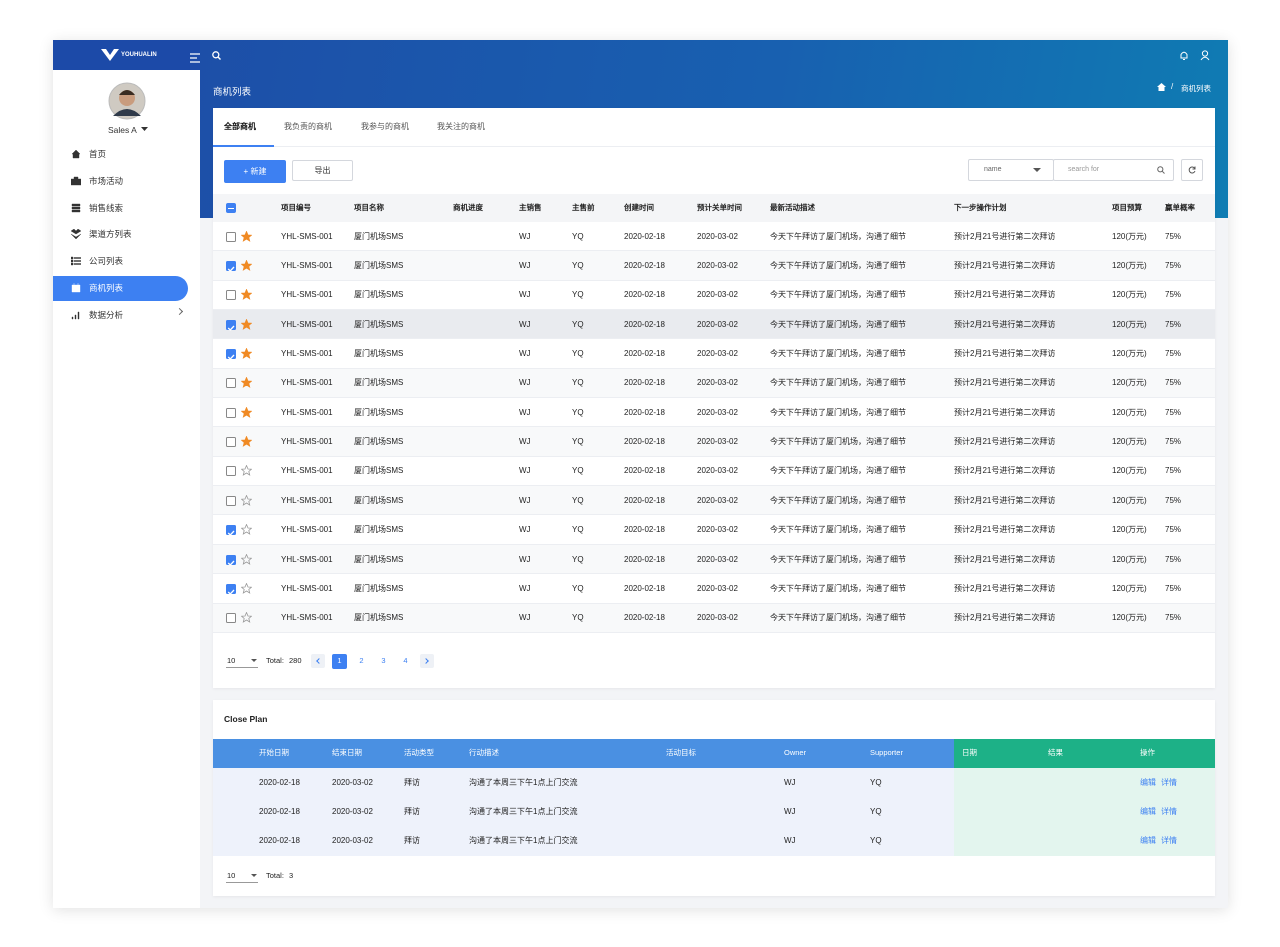  Describe the element at coordinates (106, 288) in the screenshot. I see `nav-item: 商机列表` at that location.